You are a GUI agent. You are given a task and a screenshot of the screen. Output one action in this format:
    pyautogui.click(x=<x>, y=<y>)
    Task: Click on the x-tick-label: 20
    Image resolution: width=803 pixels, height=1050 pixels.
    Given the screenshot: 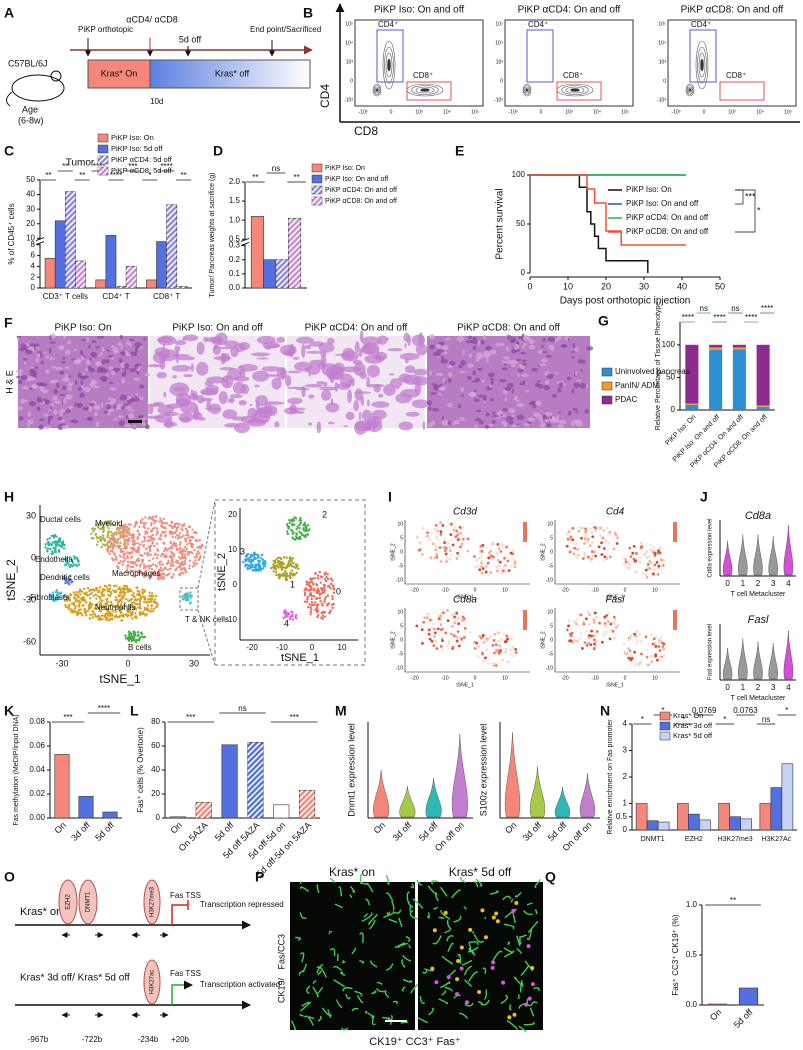 What is the action you would take?
    pyautogui.click(x=606, y=286)
    